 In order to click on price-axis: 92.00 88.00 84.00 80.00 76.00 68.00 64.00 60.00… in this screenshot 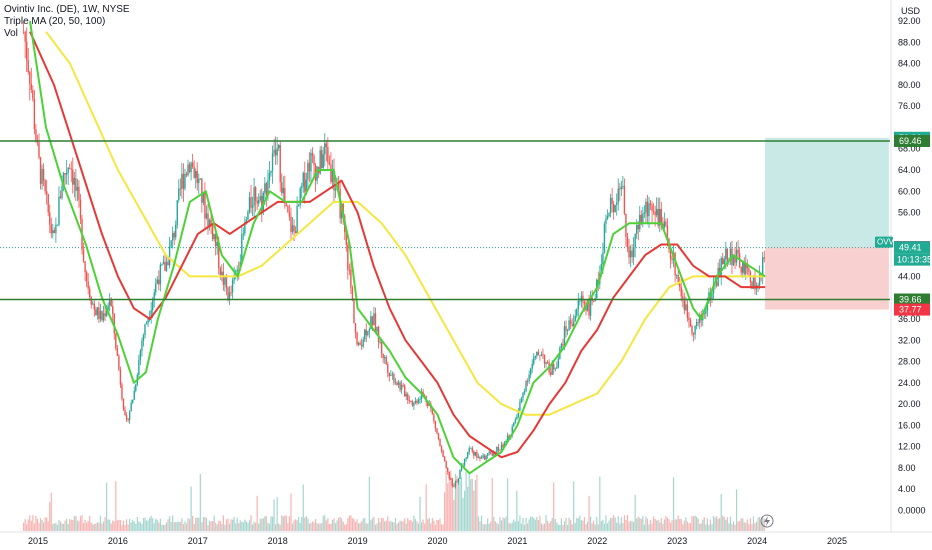, I will do `click(912, 265)`.